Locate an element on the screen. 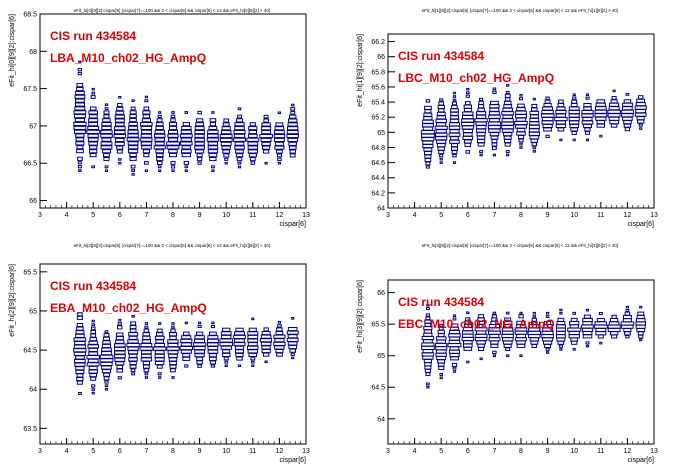 Image resolution: width=696 pixels, height=472 pixels. x-tick-label: 3 is located at coordinates (388, 215).